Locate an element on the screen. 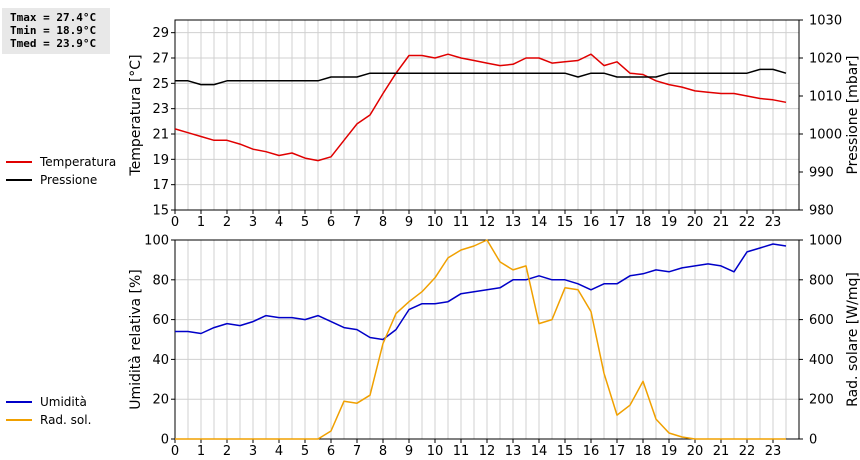  x-tick-label-0-9: 9 is located at coordinates (409, 222).